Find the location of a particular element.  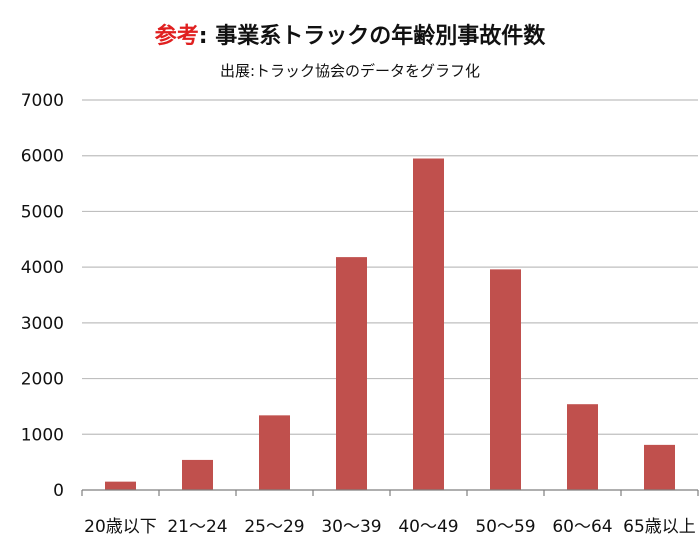

chart-title-prefix: 参考 is located at coordinates (176, 36).